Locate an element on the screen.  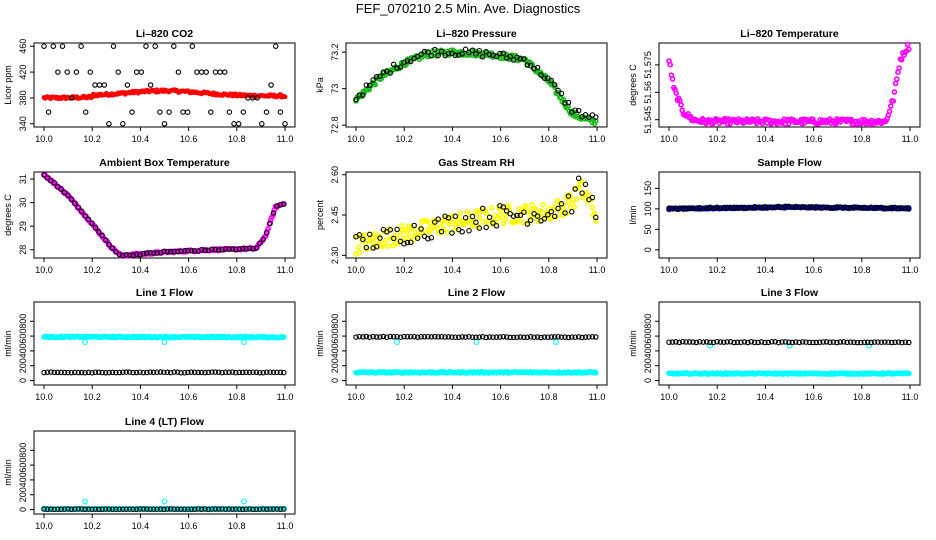
x-tick-label: 10.4 is located at coordinates (141, 397).